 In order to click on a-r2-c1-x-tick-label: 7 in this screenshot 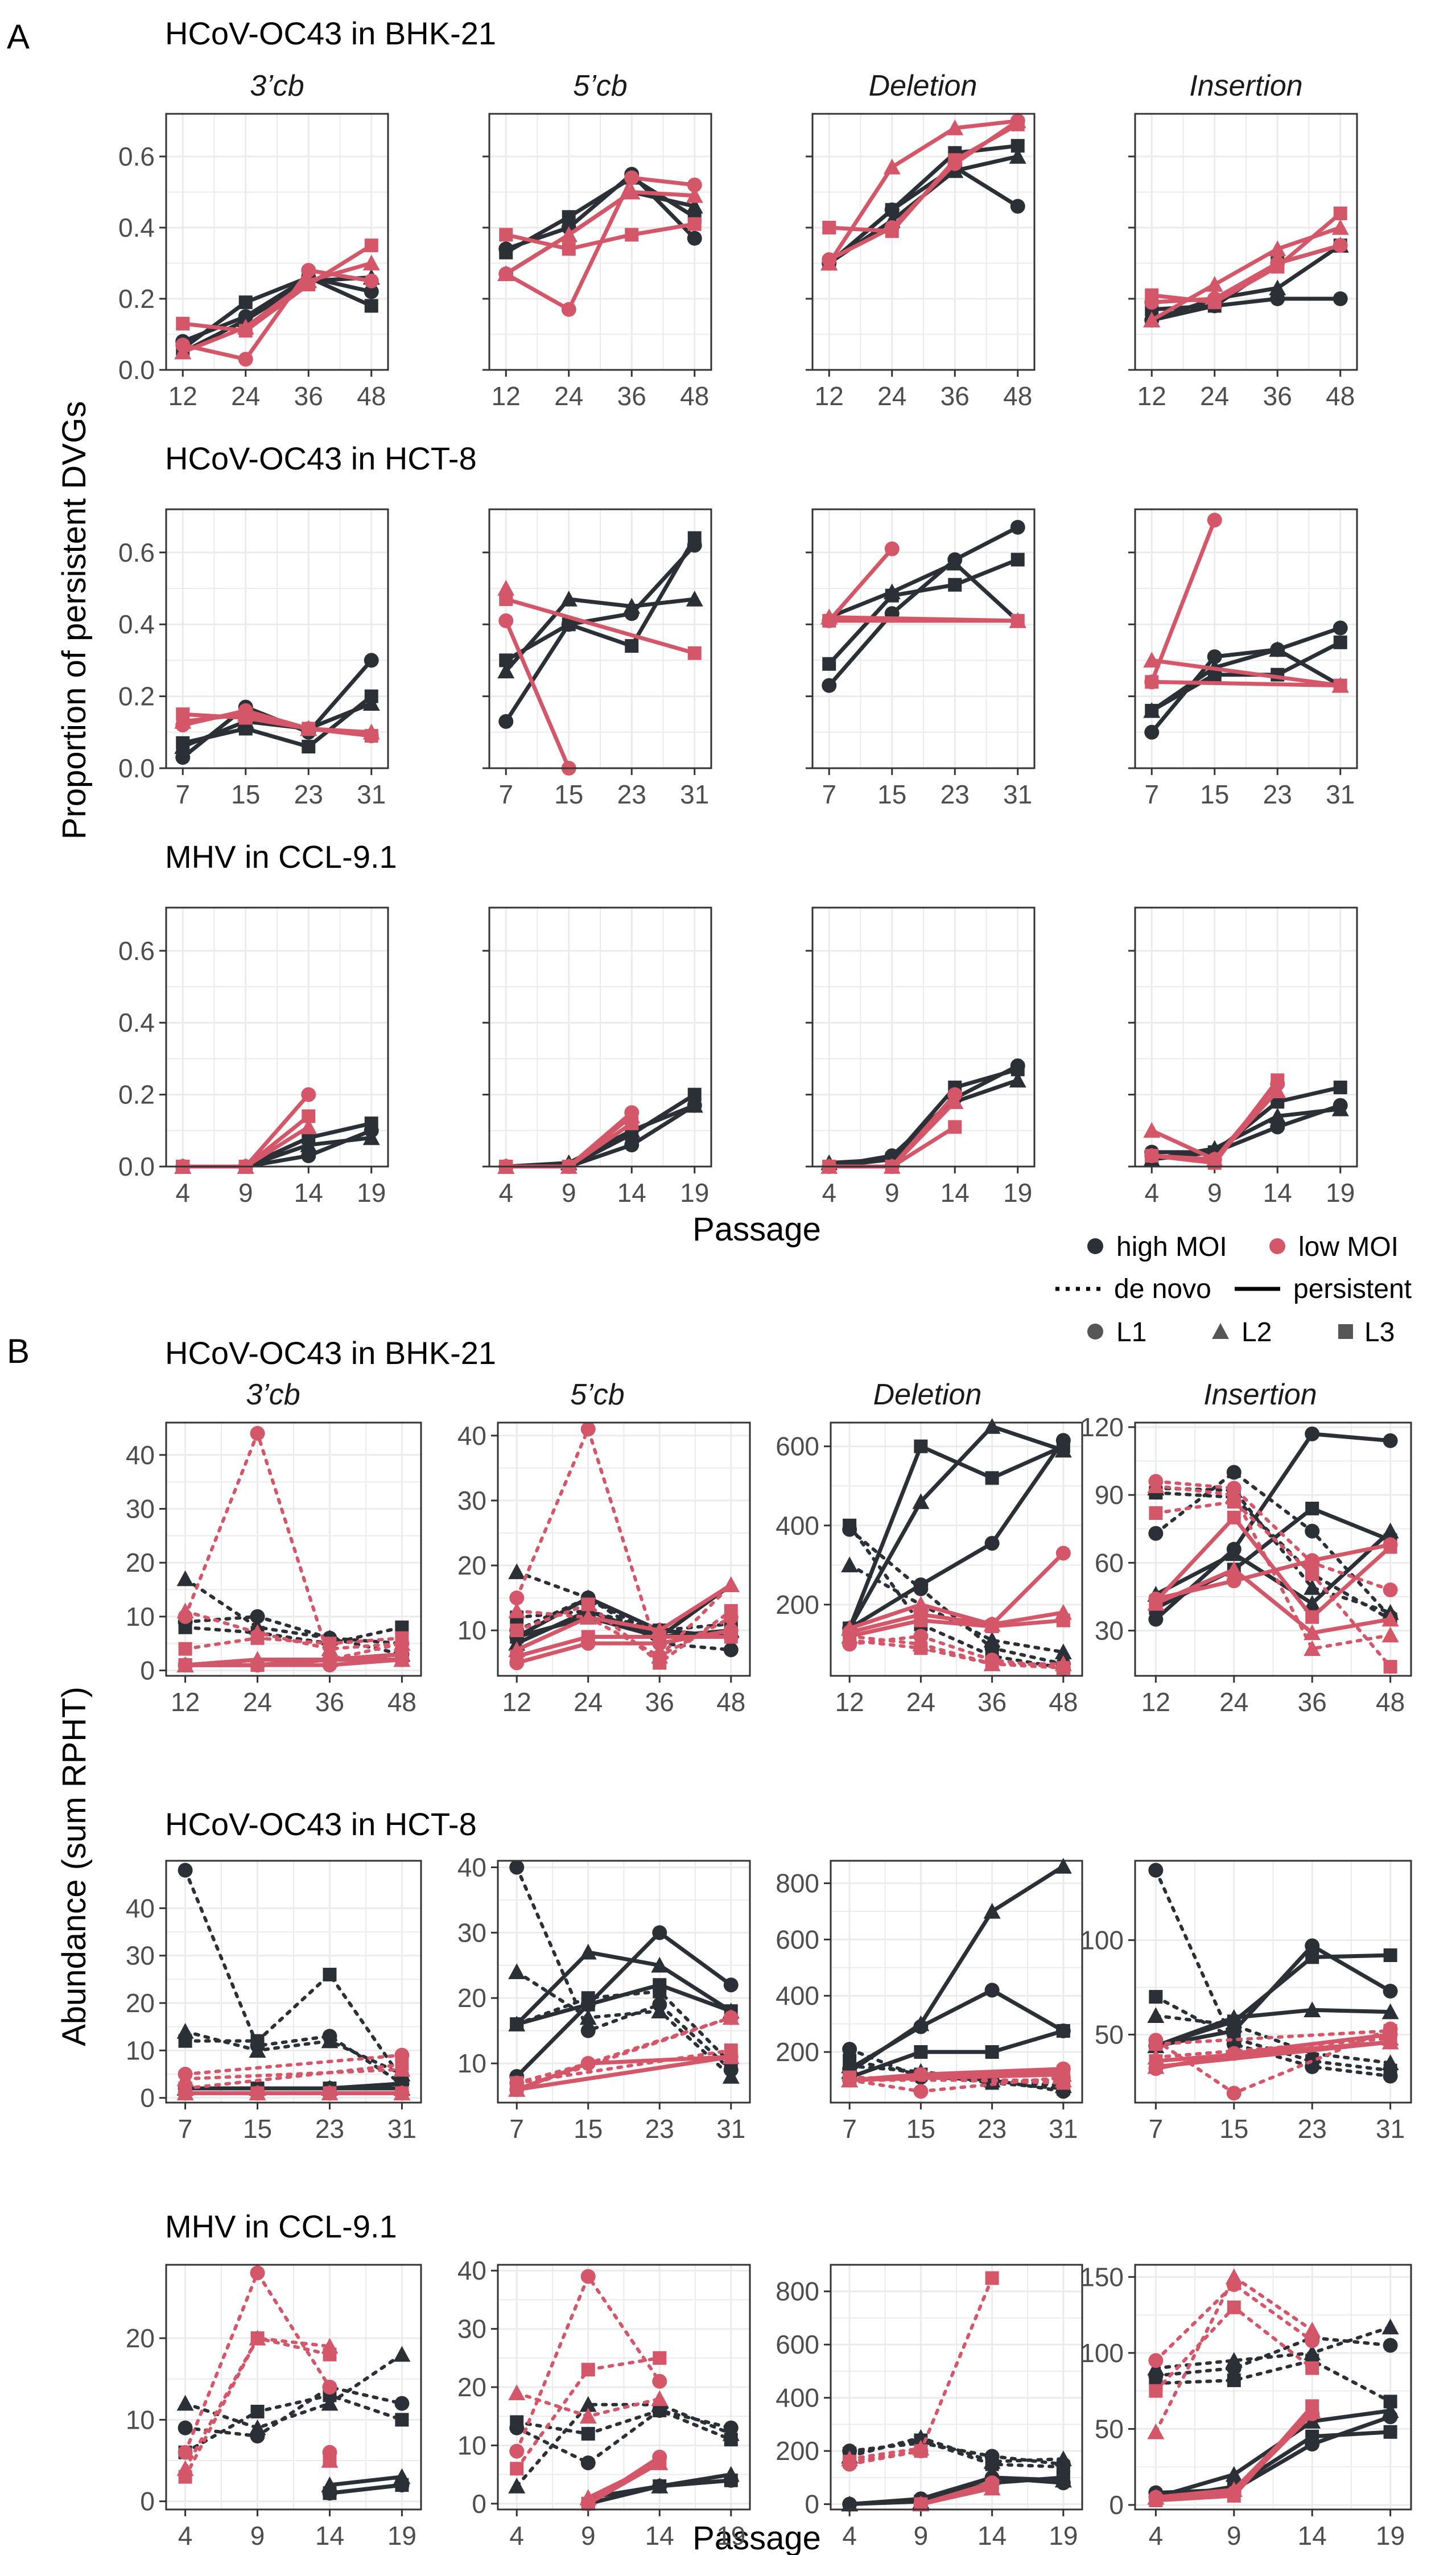, I will do `click(182, 794)`.